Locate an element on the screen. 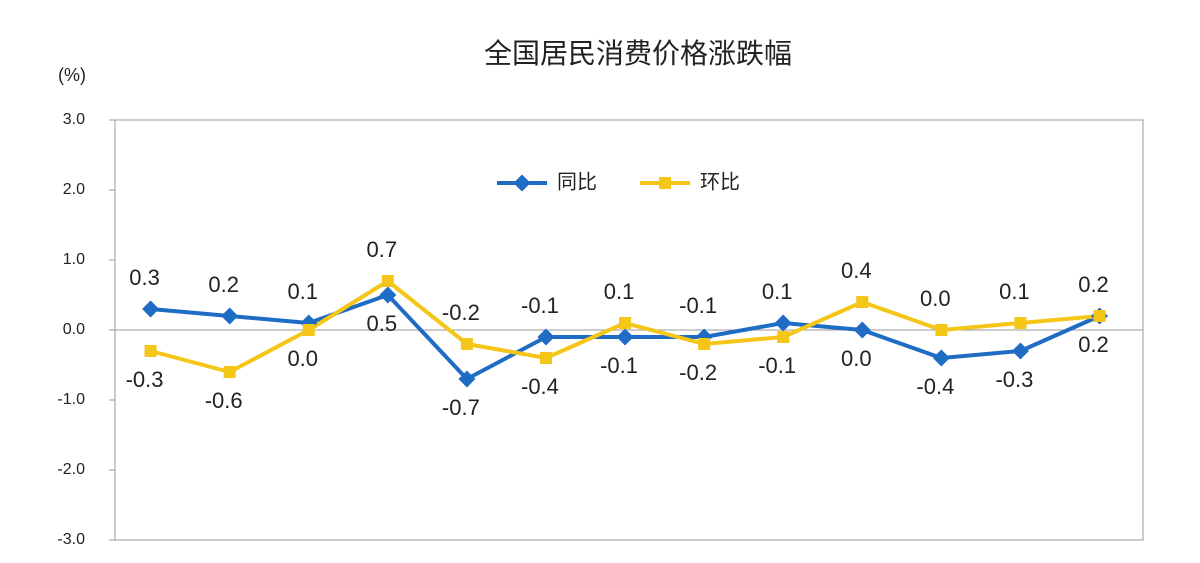 This screenshot has width=1200, height=563. legend-label: 同比 is located at coordinates (577, 182).